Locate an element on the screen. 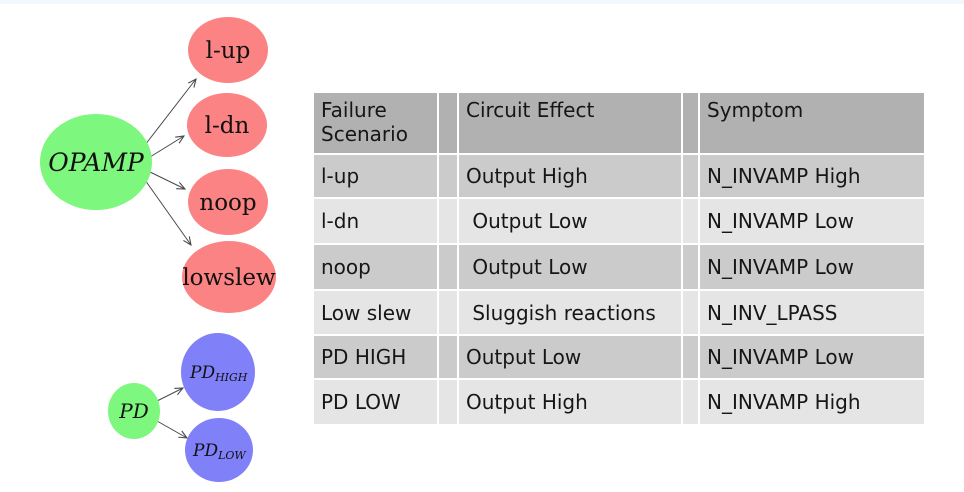  header-circuit-effect: Circuit Effect is located at coordinates (570, 123).